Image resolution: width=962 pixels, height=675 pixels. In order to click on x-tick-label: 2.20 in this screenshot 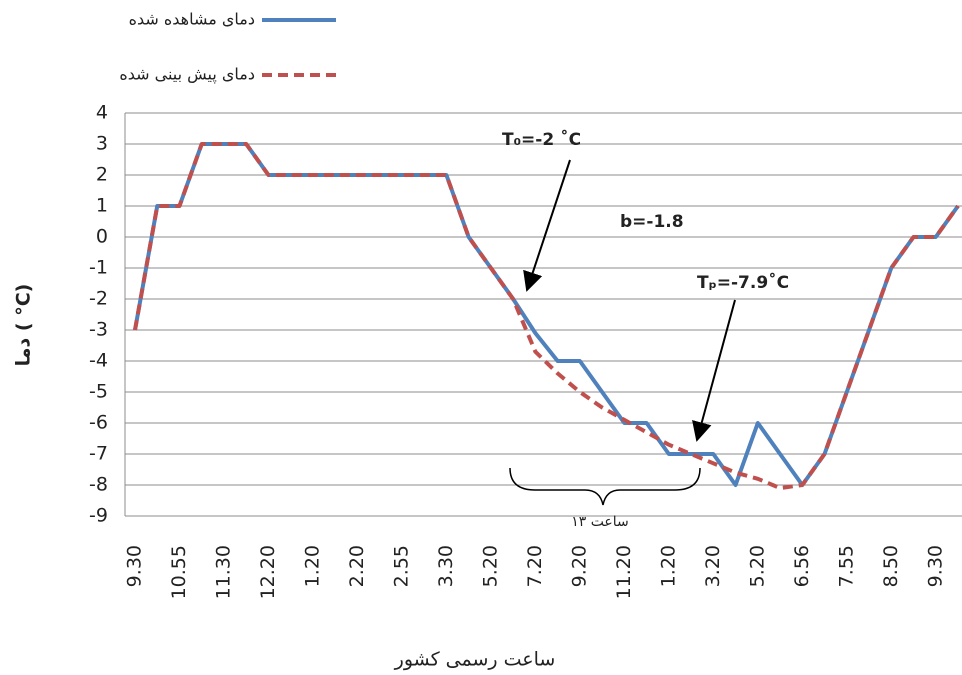, I will do `click(357, 566)`.